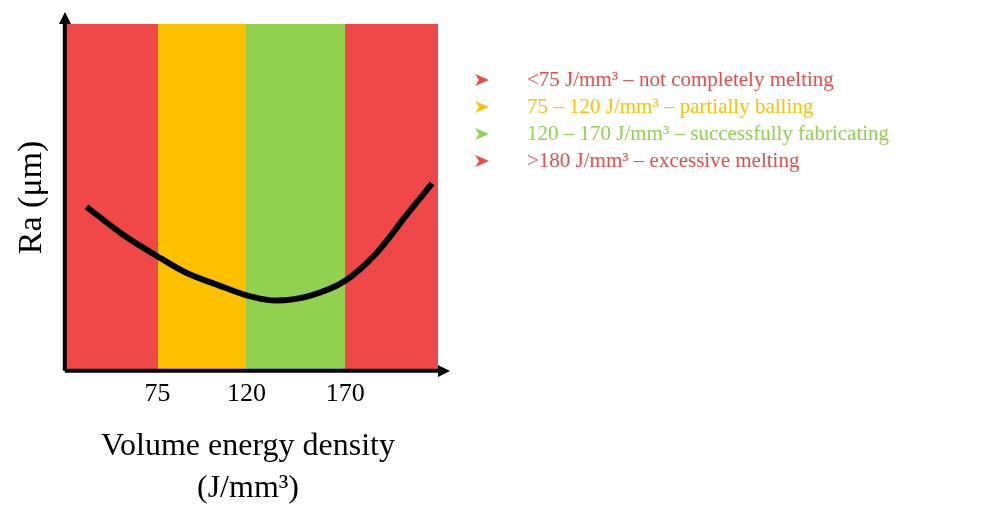 This screenshot has width=1005, height=517. Describe the element at coordinates (663, 160) in the screenshot. I see `band-label: >180 J/mm³ – excessive melting` at that location.